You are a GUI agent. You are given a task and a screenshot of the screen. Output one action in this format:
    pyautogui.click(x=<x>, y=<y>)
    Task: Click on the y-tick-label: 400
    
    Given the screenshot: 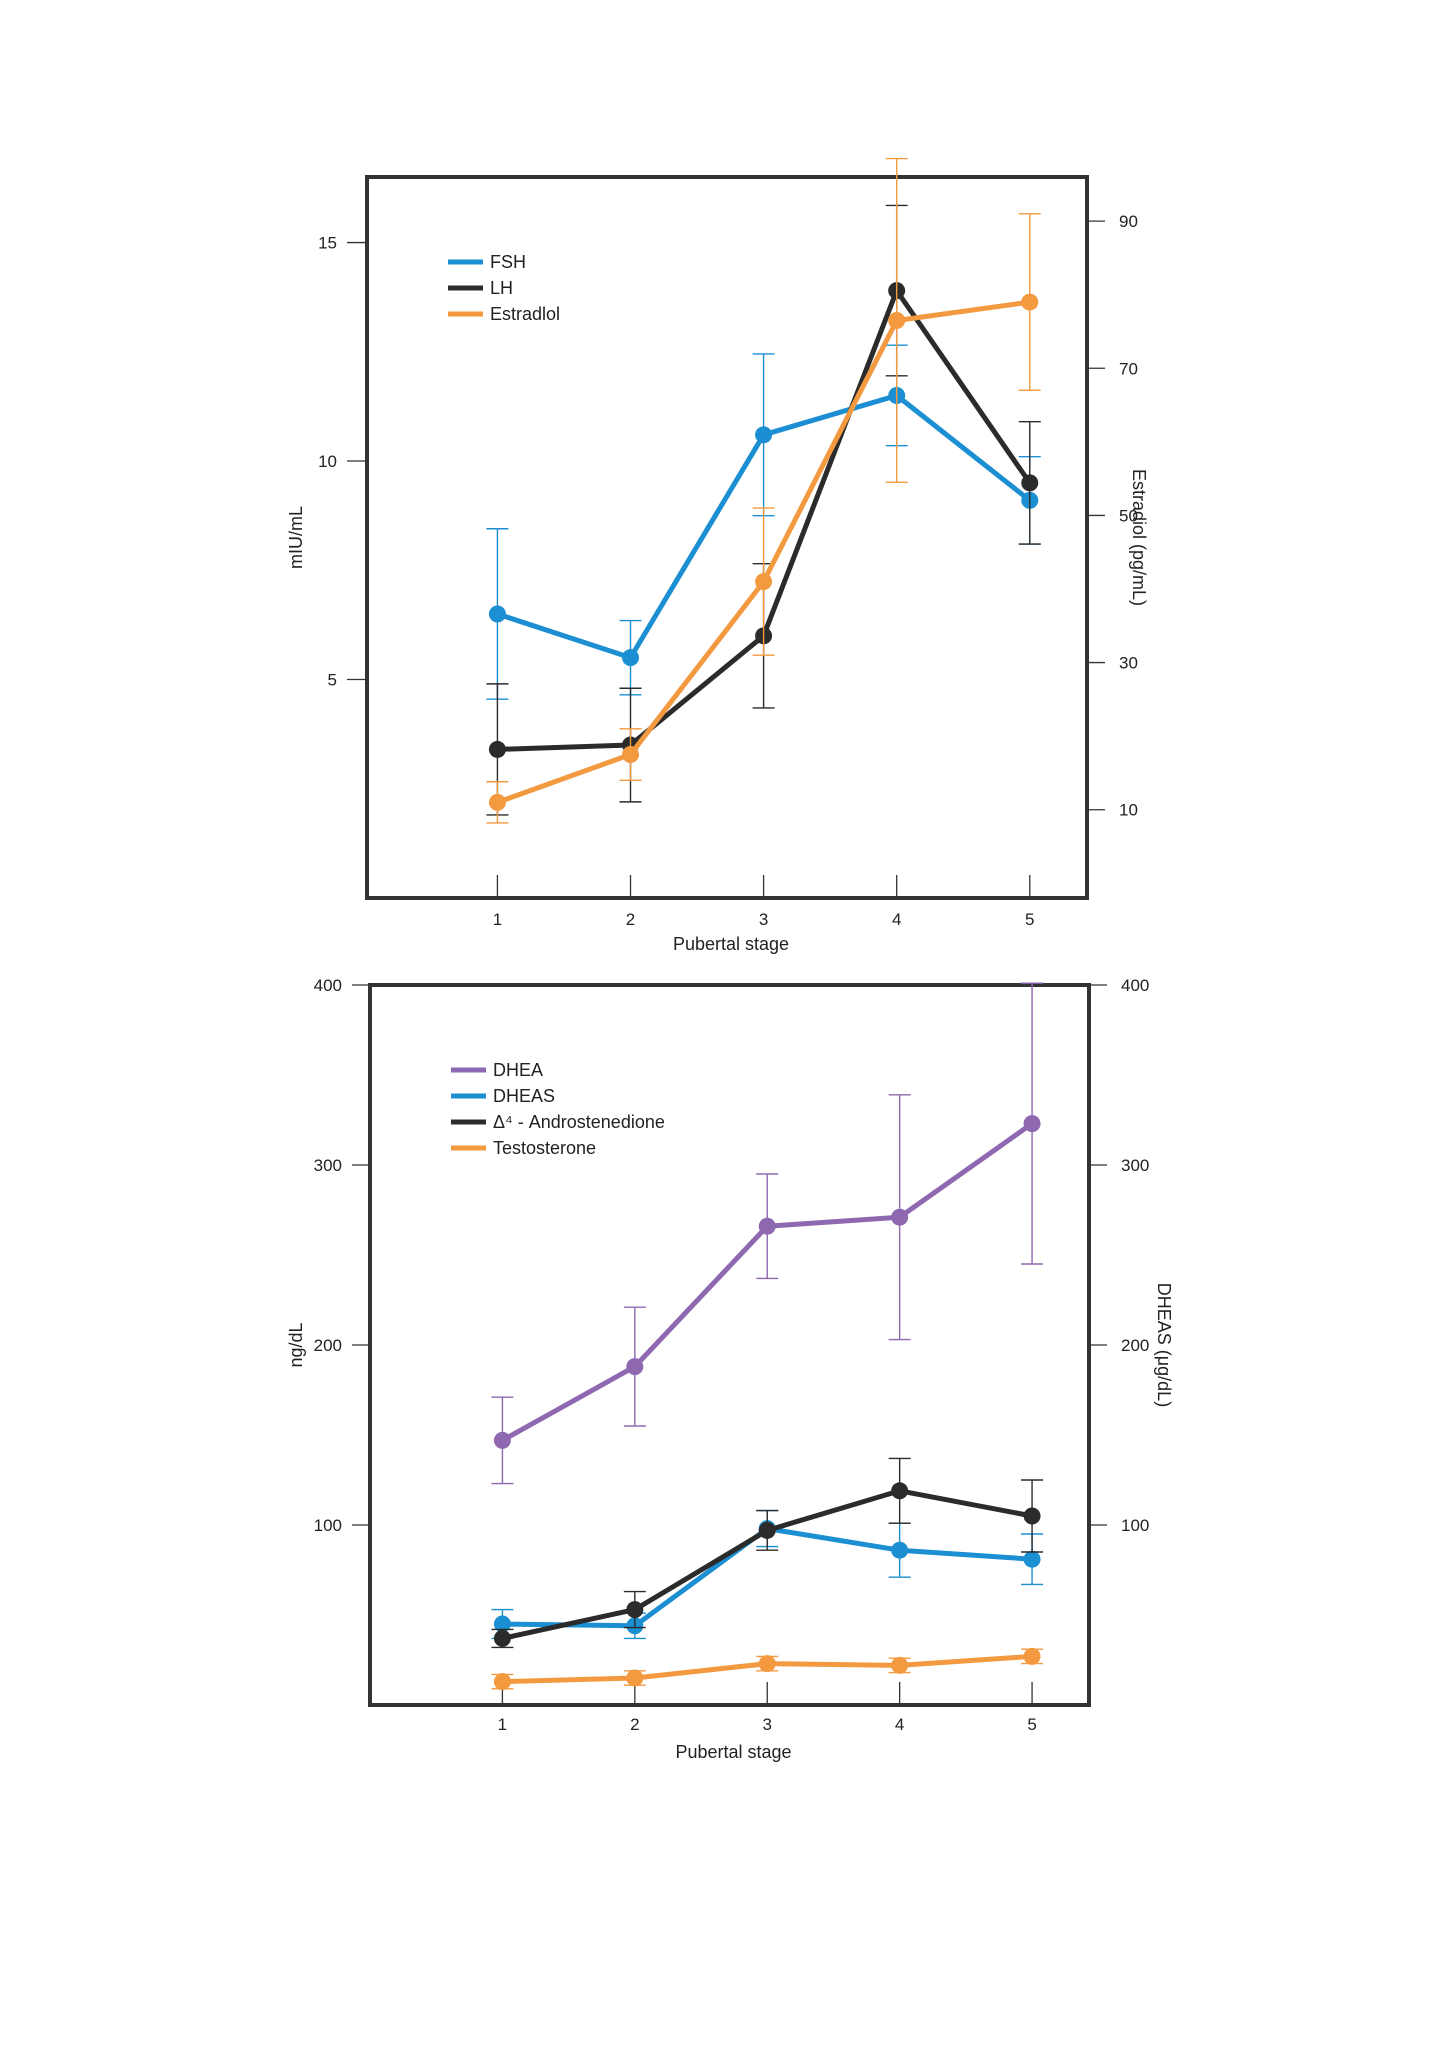 What is the action you would take?
    pyautogui.click(x=328, y=985)
    